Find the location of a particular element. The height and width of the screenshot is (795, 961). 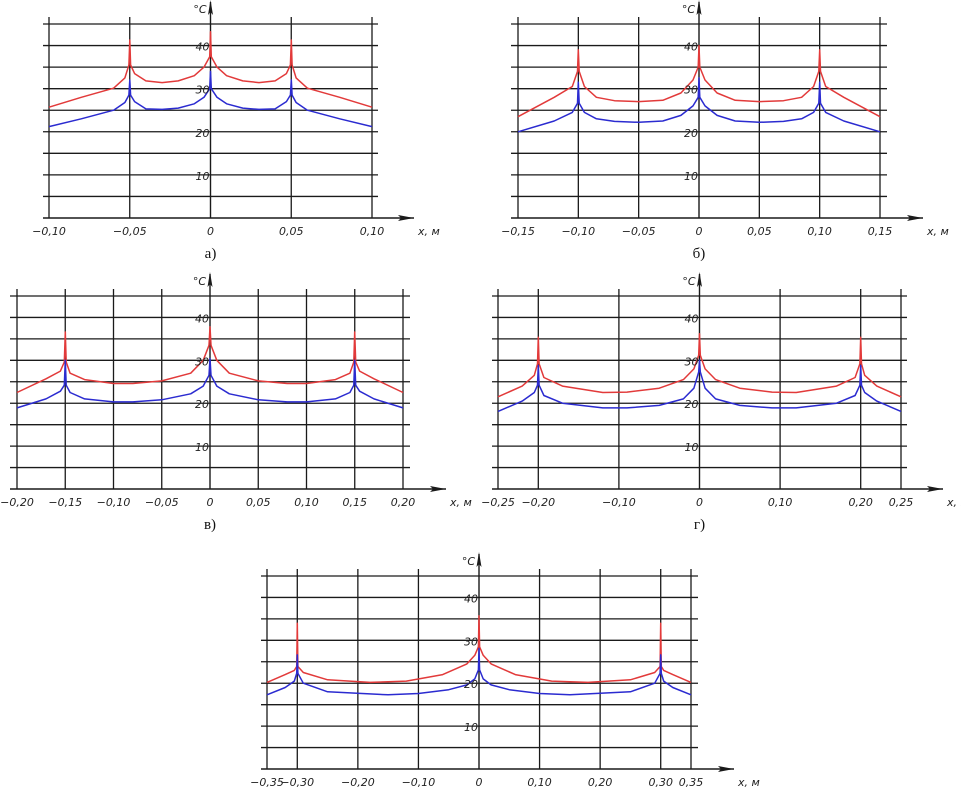

chart-panel-1: −0,10 −0,05 0 0,05 0,10 10 20 30 40 °C x, м а) is located at coordinates (236, 131).